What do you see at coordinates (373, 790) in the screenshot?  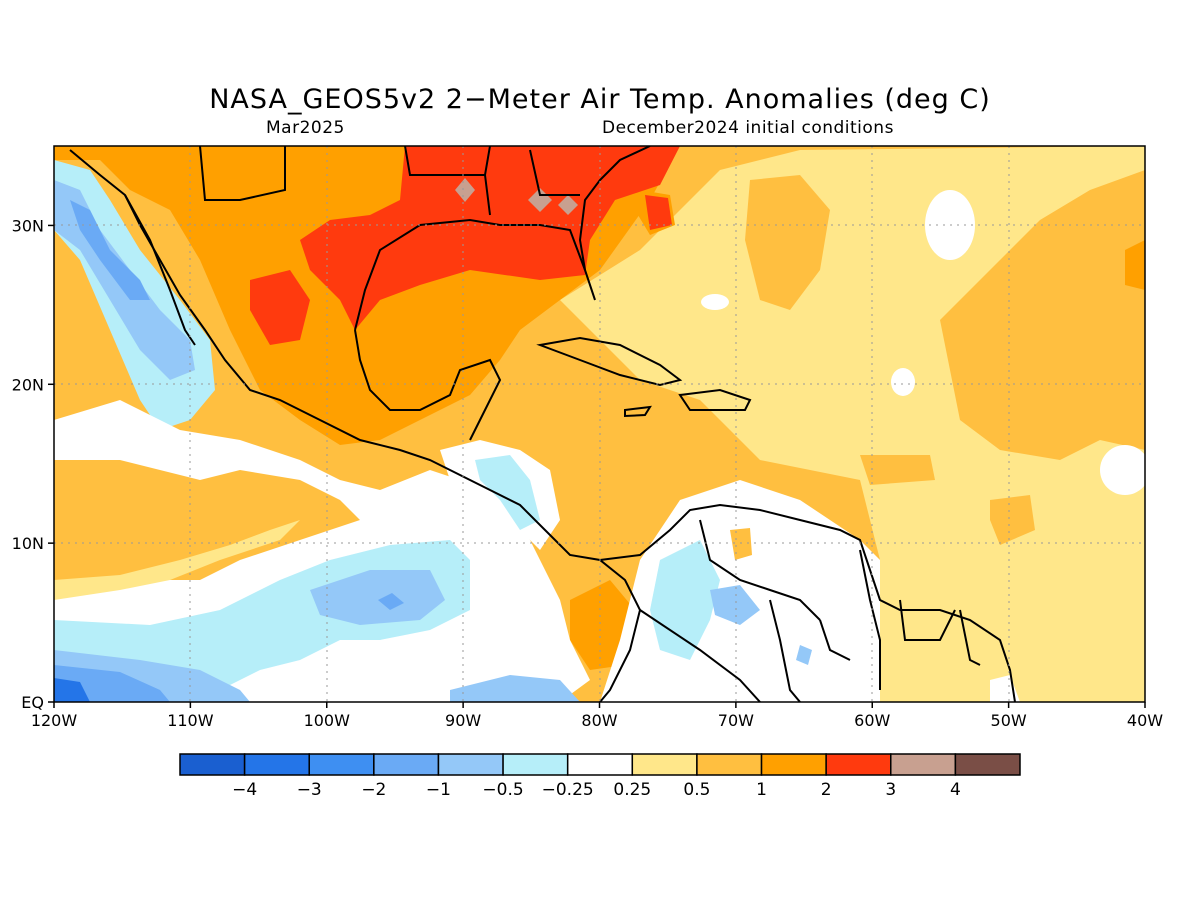 I see `colorbar-label: −2` at bounding box center [373, 790].